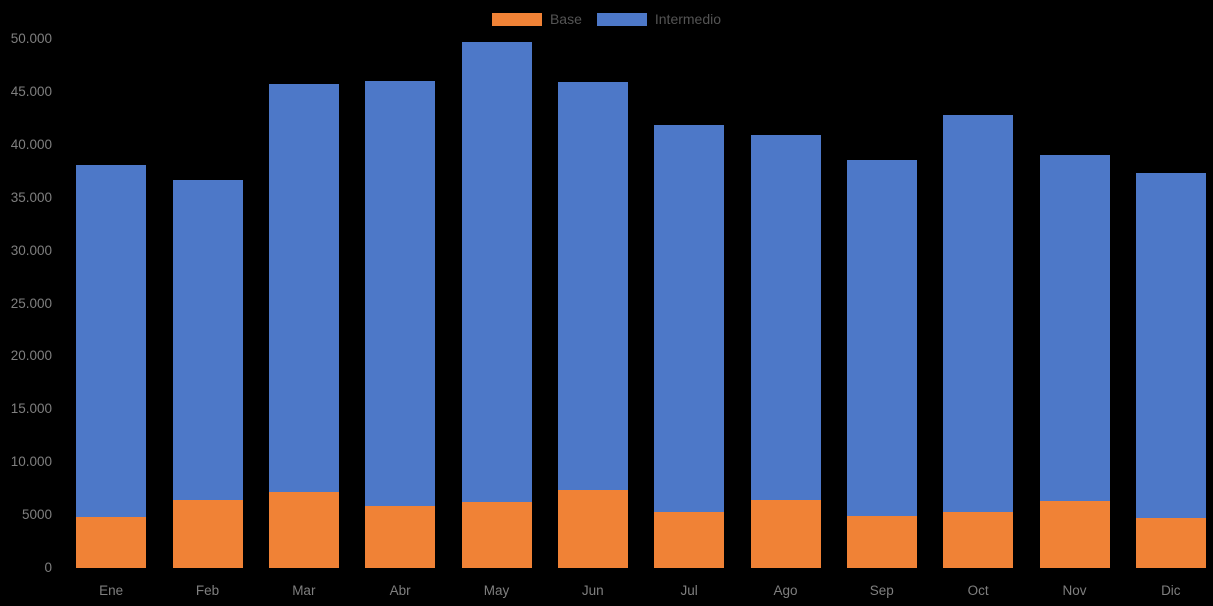  What do you see at coordinates (1074, 590) in the screenshot?
I see `x-axis-category-label: Nov` at bounding box center [1074, 590].